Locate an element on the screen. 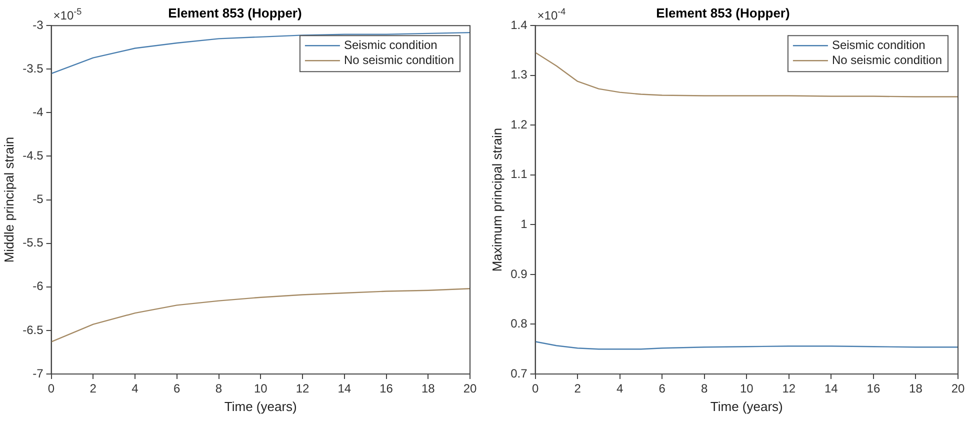  y-tick-label: -4.5 is located at coordinates (33, 155).